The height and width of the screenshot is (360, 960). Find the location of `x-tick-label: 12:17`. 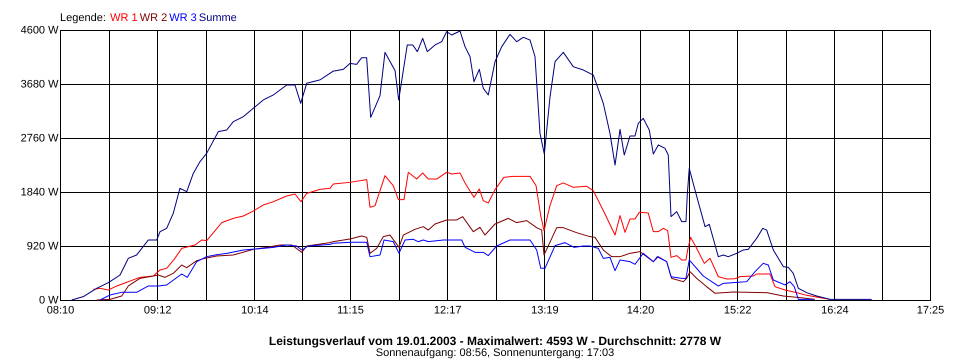

x-tick-label: 12:17 is located at coordinates (448, 310).